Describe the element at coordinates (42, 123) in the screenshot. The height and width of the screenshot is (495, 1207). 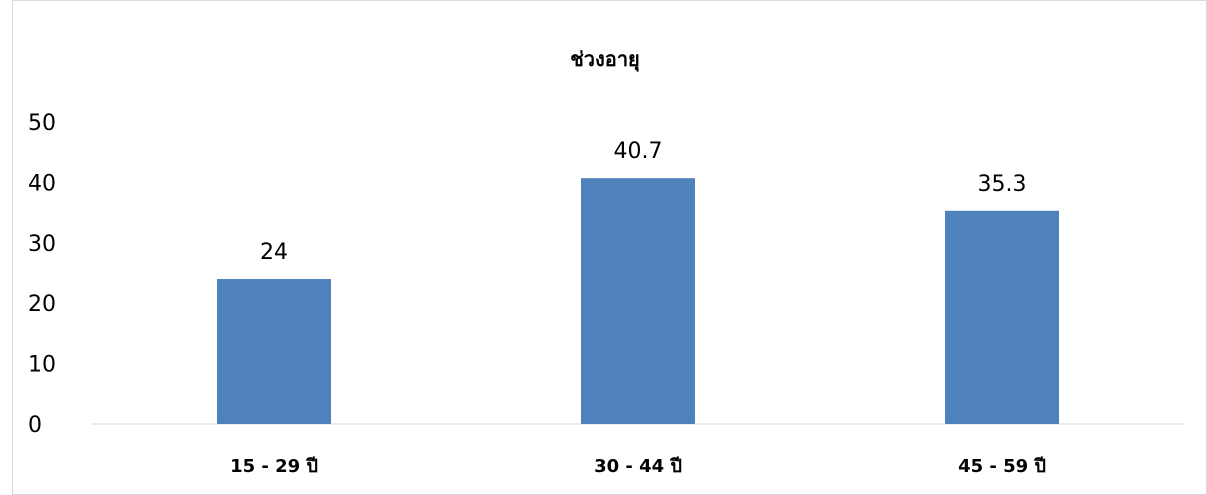
I see `y-tick-label: 50` at that location.